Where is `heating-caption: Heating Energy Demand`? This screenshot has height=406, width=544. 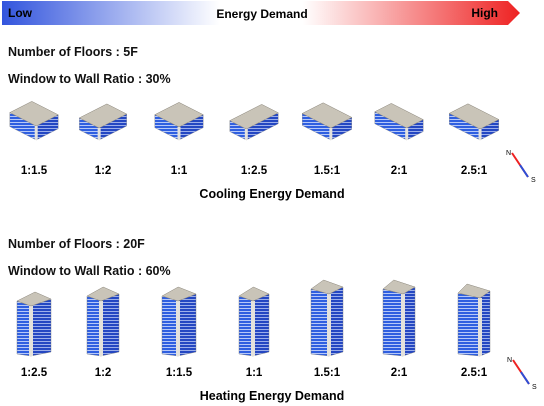
heating-caption: Heating Energy Demand is located at coordinates (272, 396).